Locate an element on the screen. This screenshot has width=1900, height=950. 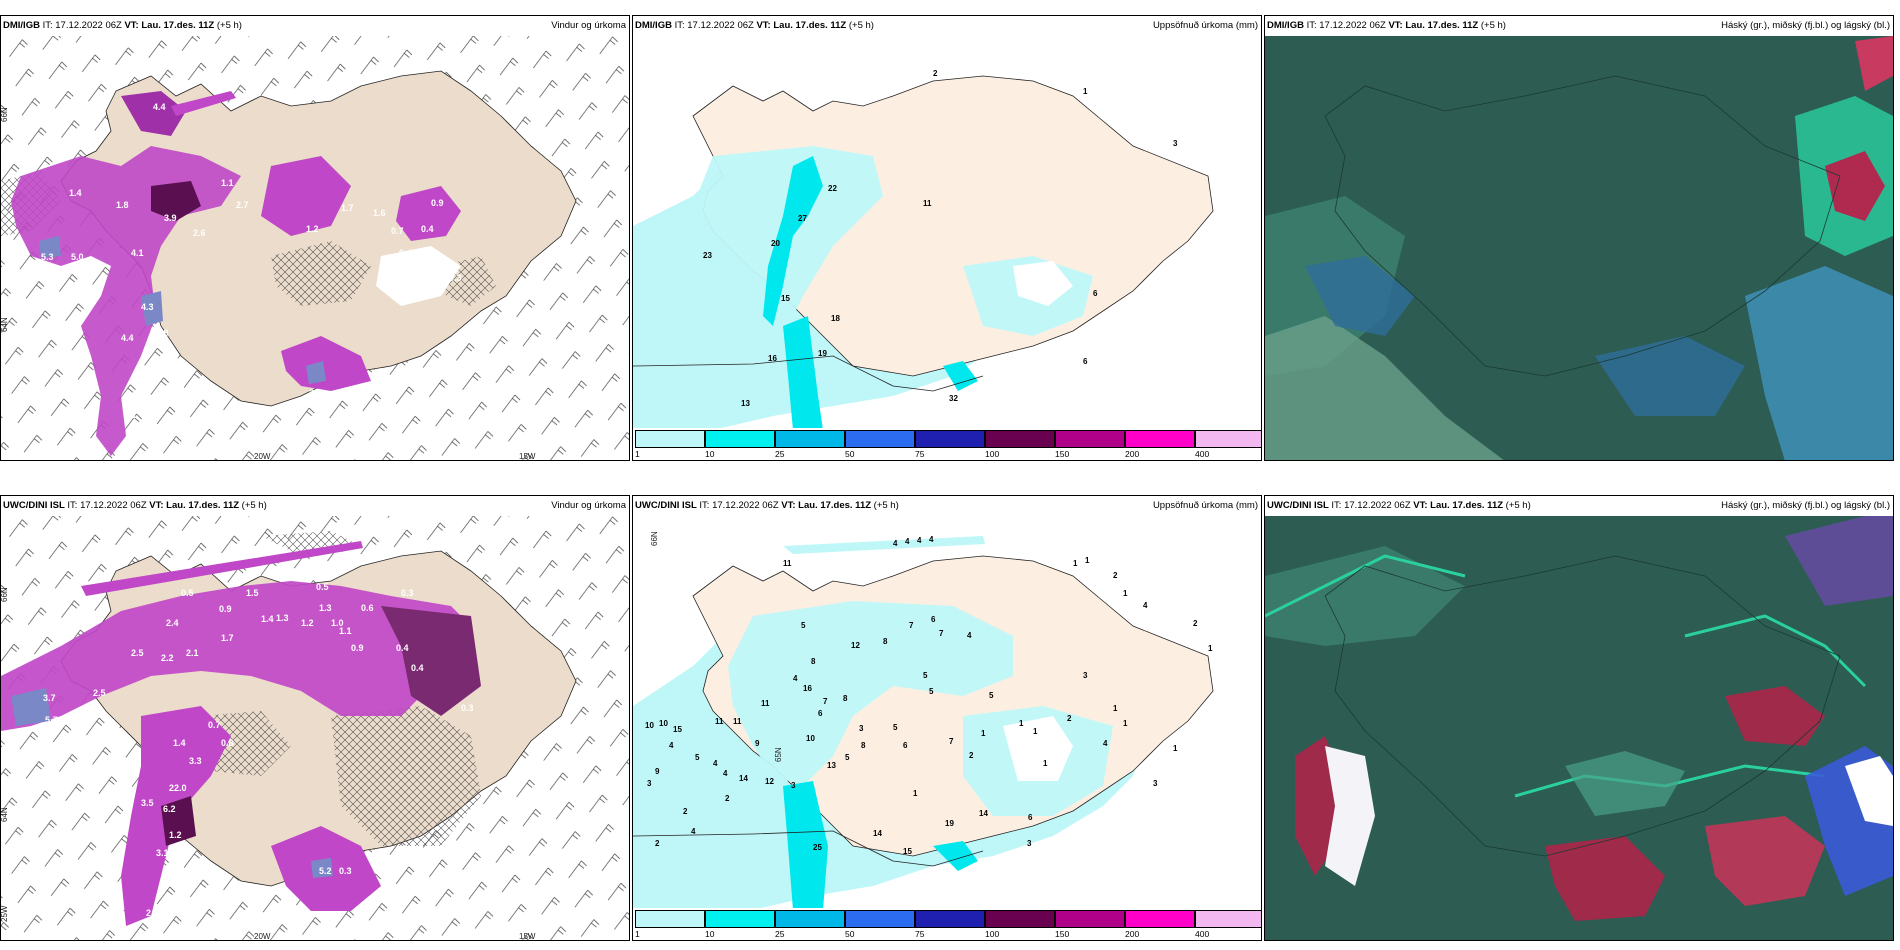
precip-value: 1.0 is located at coordinates (337, 623).